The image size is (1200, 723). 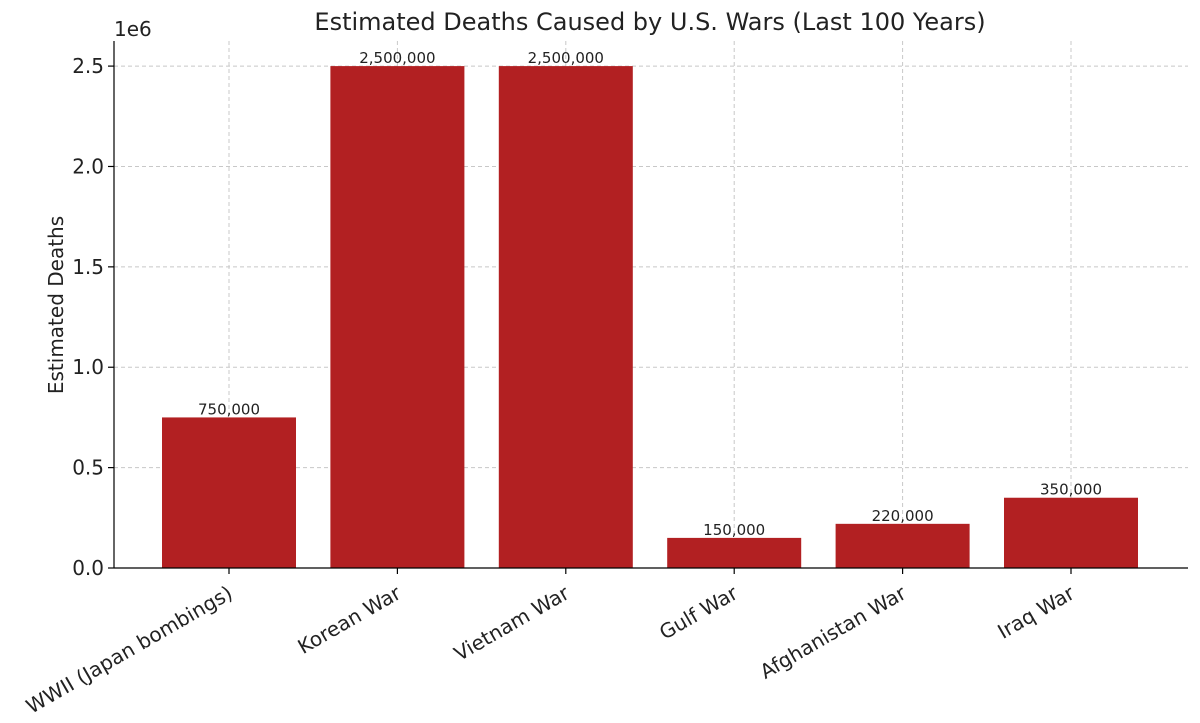 What do you see at coordinates (88, 267) in the screenshot?
I see `y-tick-label: 1.5` at bounding box center [88, 267].